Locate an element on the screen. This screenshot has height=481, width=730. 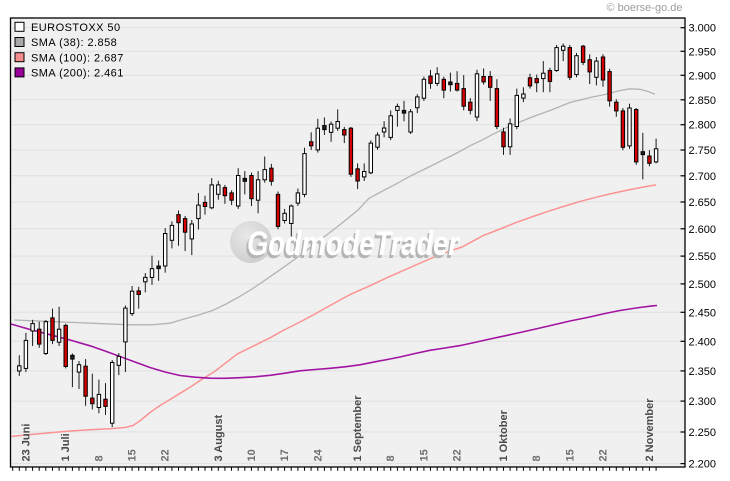
svg-text: 10 is located at coordinates (252, 455).